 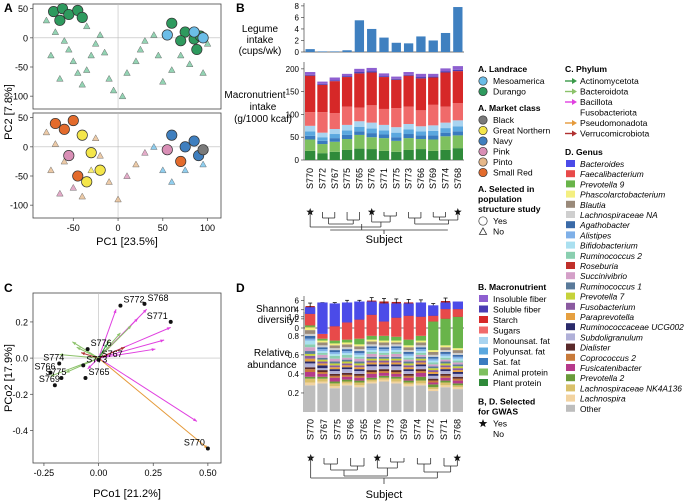 What do you see at coordinates (611, 256) in the screenshot?
I see `legend-label: Ruminococcus 2` at bounding box center [611, 256].